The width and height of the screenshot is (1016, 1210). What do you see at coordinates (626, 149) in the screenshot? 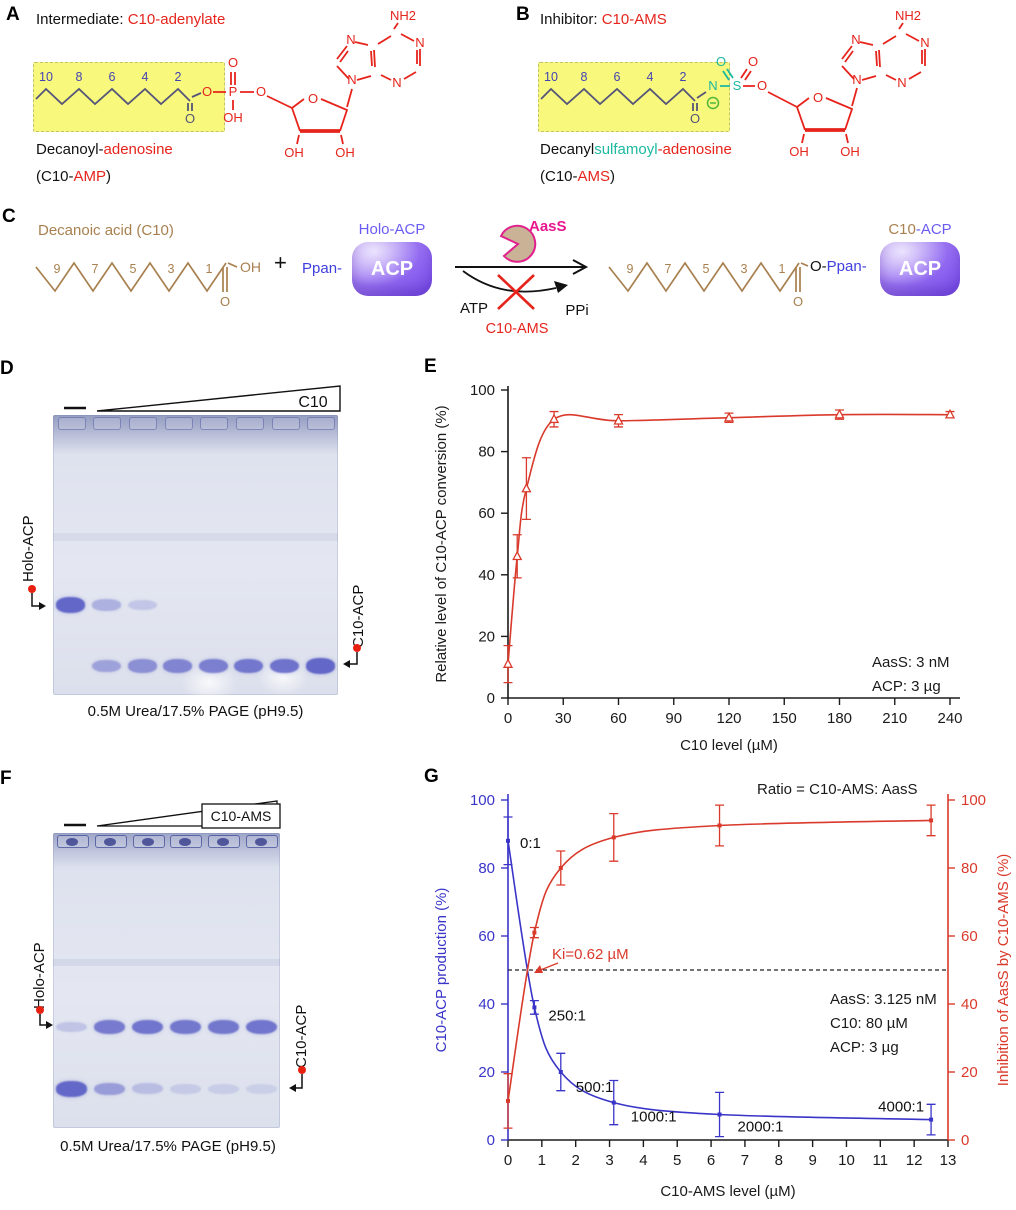
I see `name-teal: sulfamoyl` at bounding box center [626, 149].